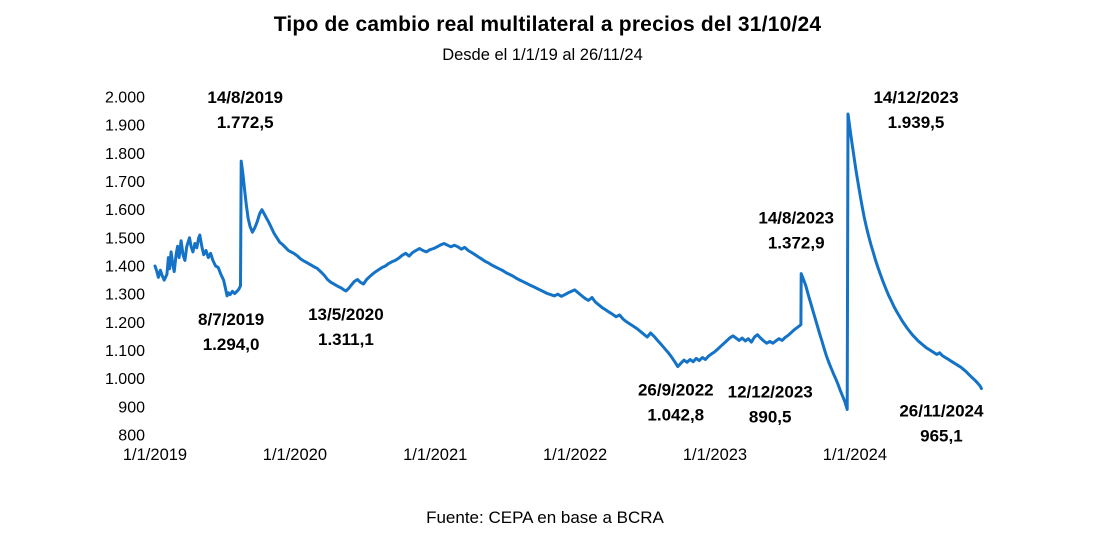 This screenshot has height=549, width=1112. Describe the element at coordinates (435, 455) in the screenshot. I see `x-axis-tick-label: 1/1/2021` at that location.